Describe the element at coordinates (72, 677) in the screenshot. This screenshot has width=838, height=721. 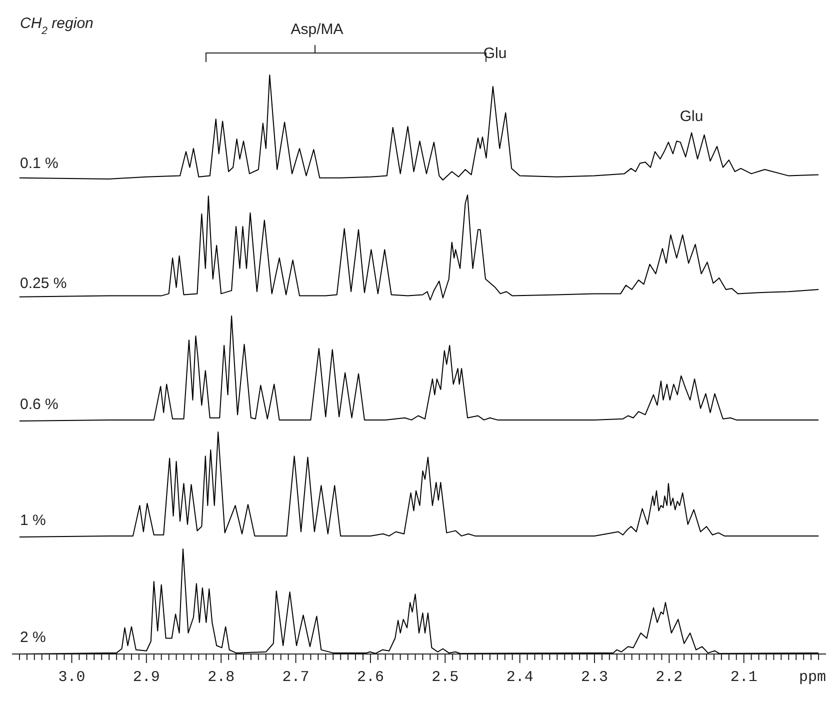
I see `x-tick-label: 3.0` at that location.